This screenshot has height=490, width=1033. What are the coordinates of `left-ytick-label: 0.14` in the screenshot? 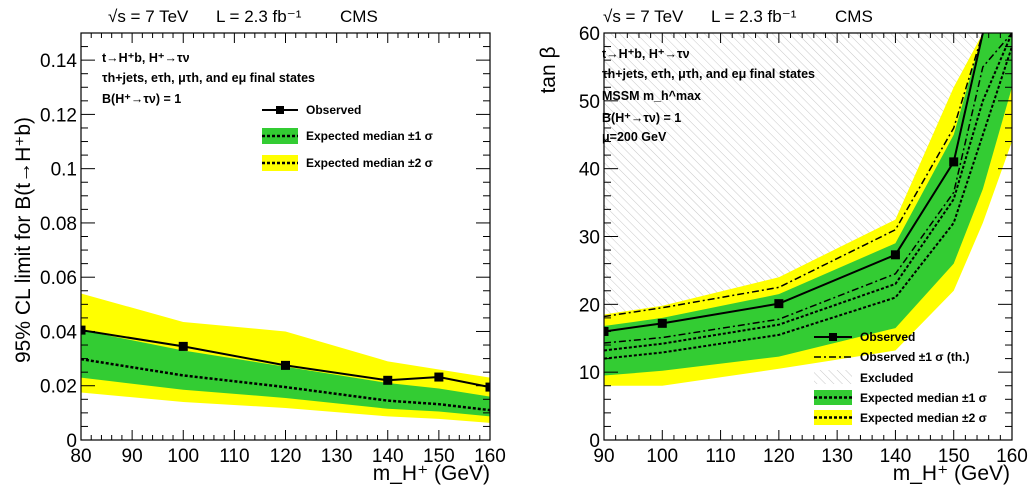 It's located at (58, 61).